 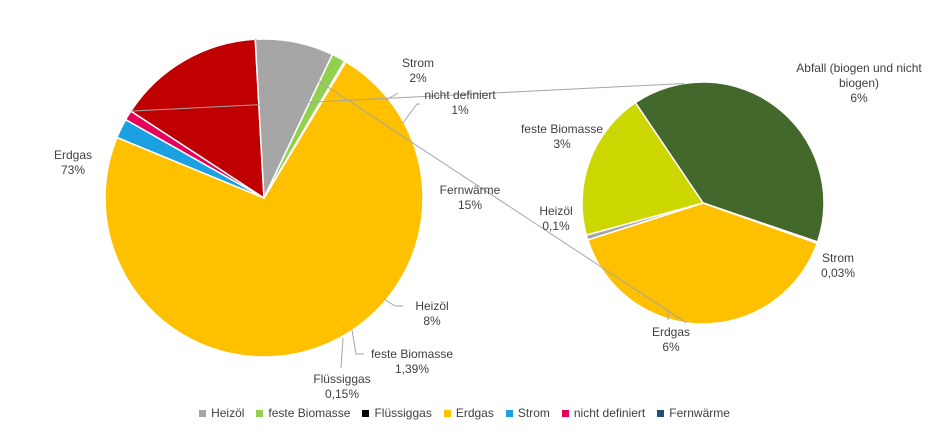 What do you see at coordinates (411, 113) in the screenshot?
I see `main-pie-leader-nicht-definiert` at bounding box center [411, 113].